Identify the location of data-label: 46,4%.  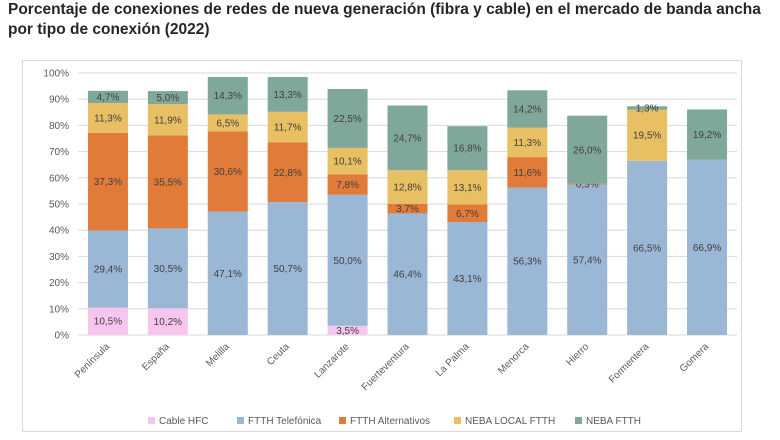
(407, 275).